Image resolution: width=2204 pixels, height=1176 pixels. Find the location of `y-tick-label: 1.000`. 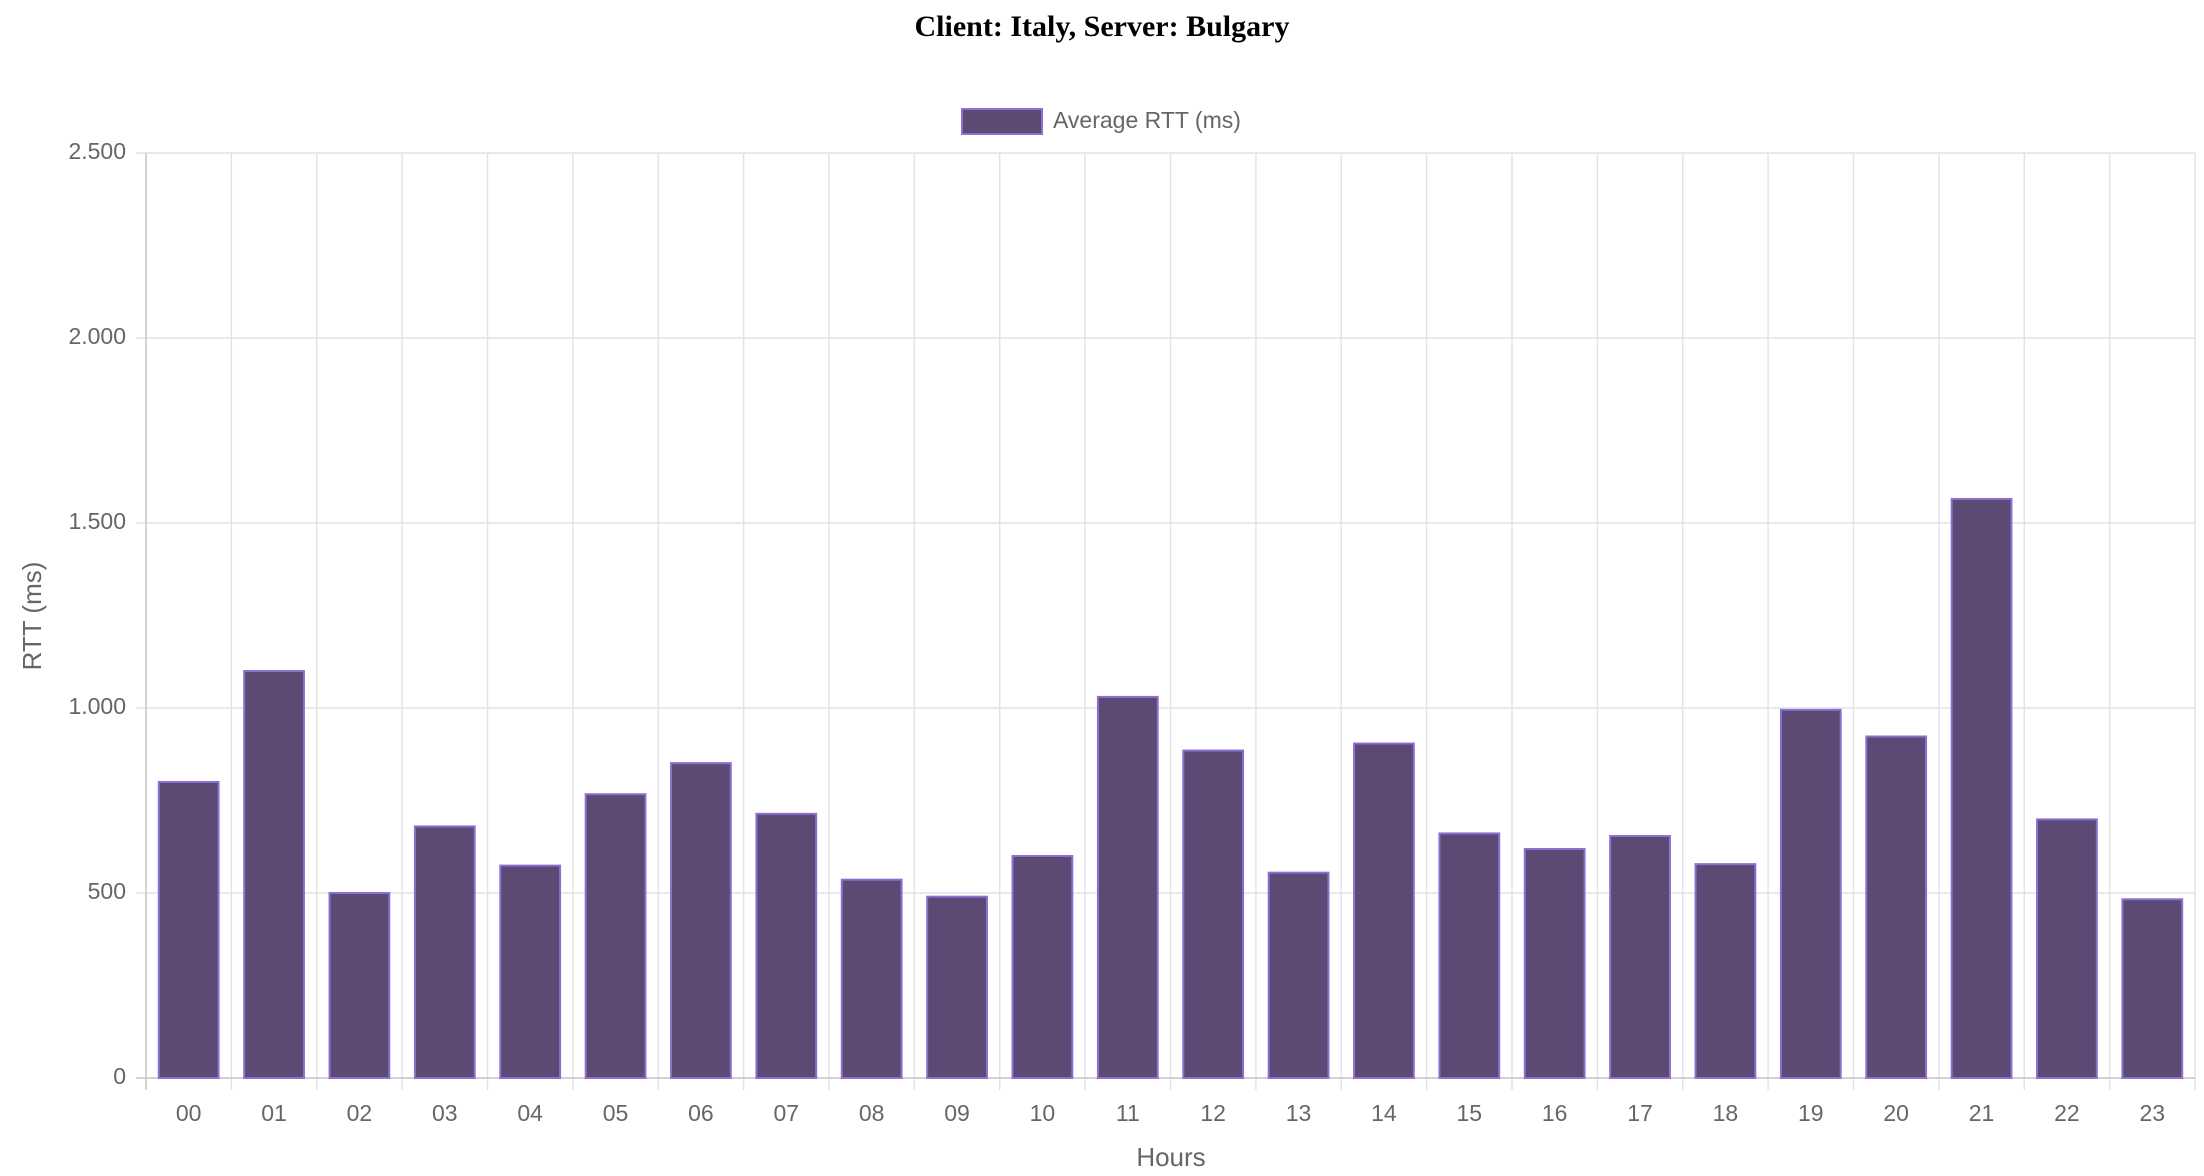

y-tick-label: 1.000 is located at coordinates (97, 706).